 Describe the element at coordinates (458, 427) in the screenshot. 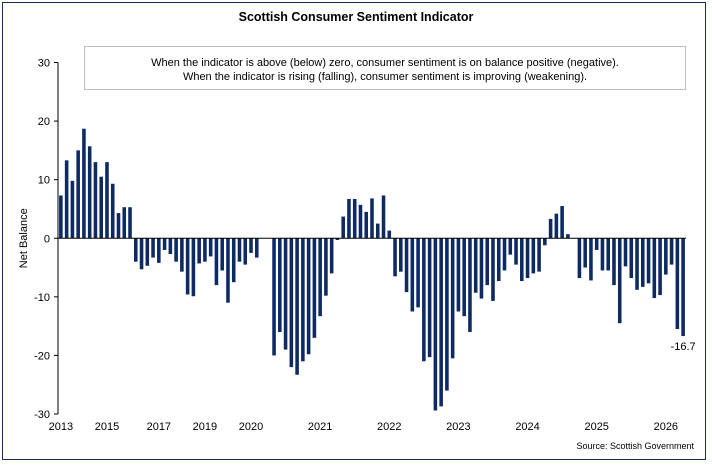

I see `x-tick-label: 2023` at that location.